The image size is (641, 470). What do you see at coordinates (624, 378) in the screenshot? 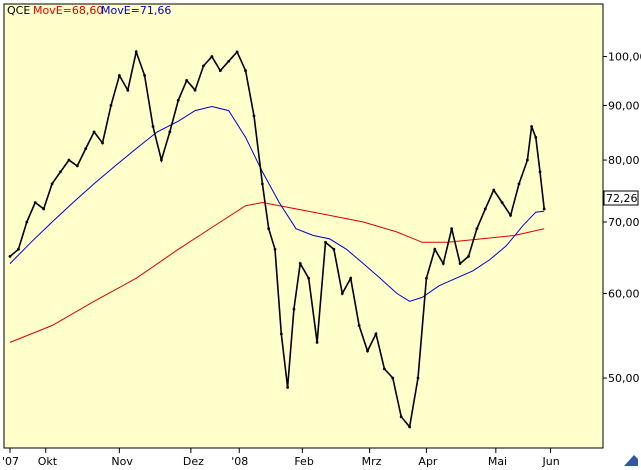
I see `y-tick-label: 50,00` at bounding box center [624, 378].